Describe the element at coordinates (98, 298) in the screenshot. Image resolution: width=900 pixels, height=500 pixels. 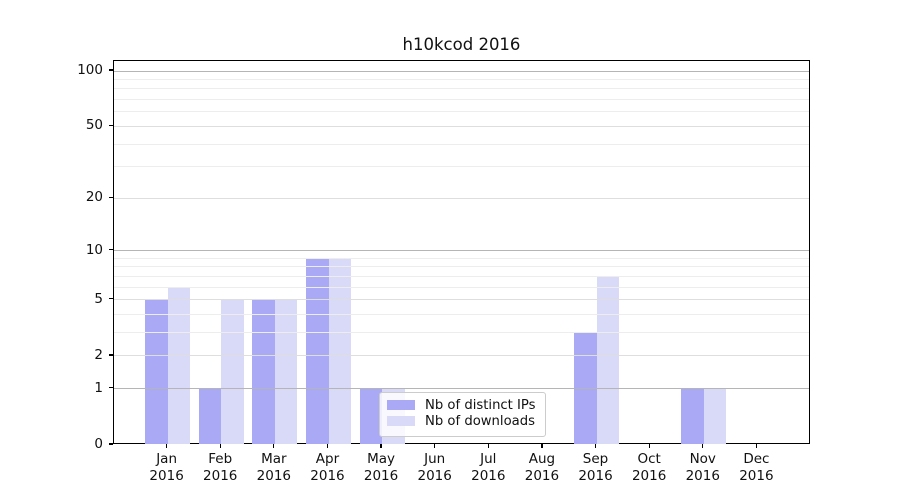
I see `y-tick-label: 5` at that location.